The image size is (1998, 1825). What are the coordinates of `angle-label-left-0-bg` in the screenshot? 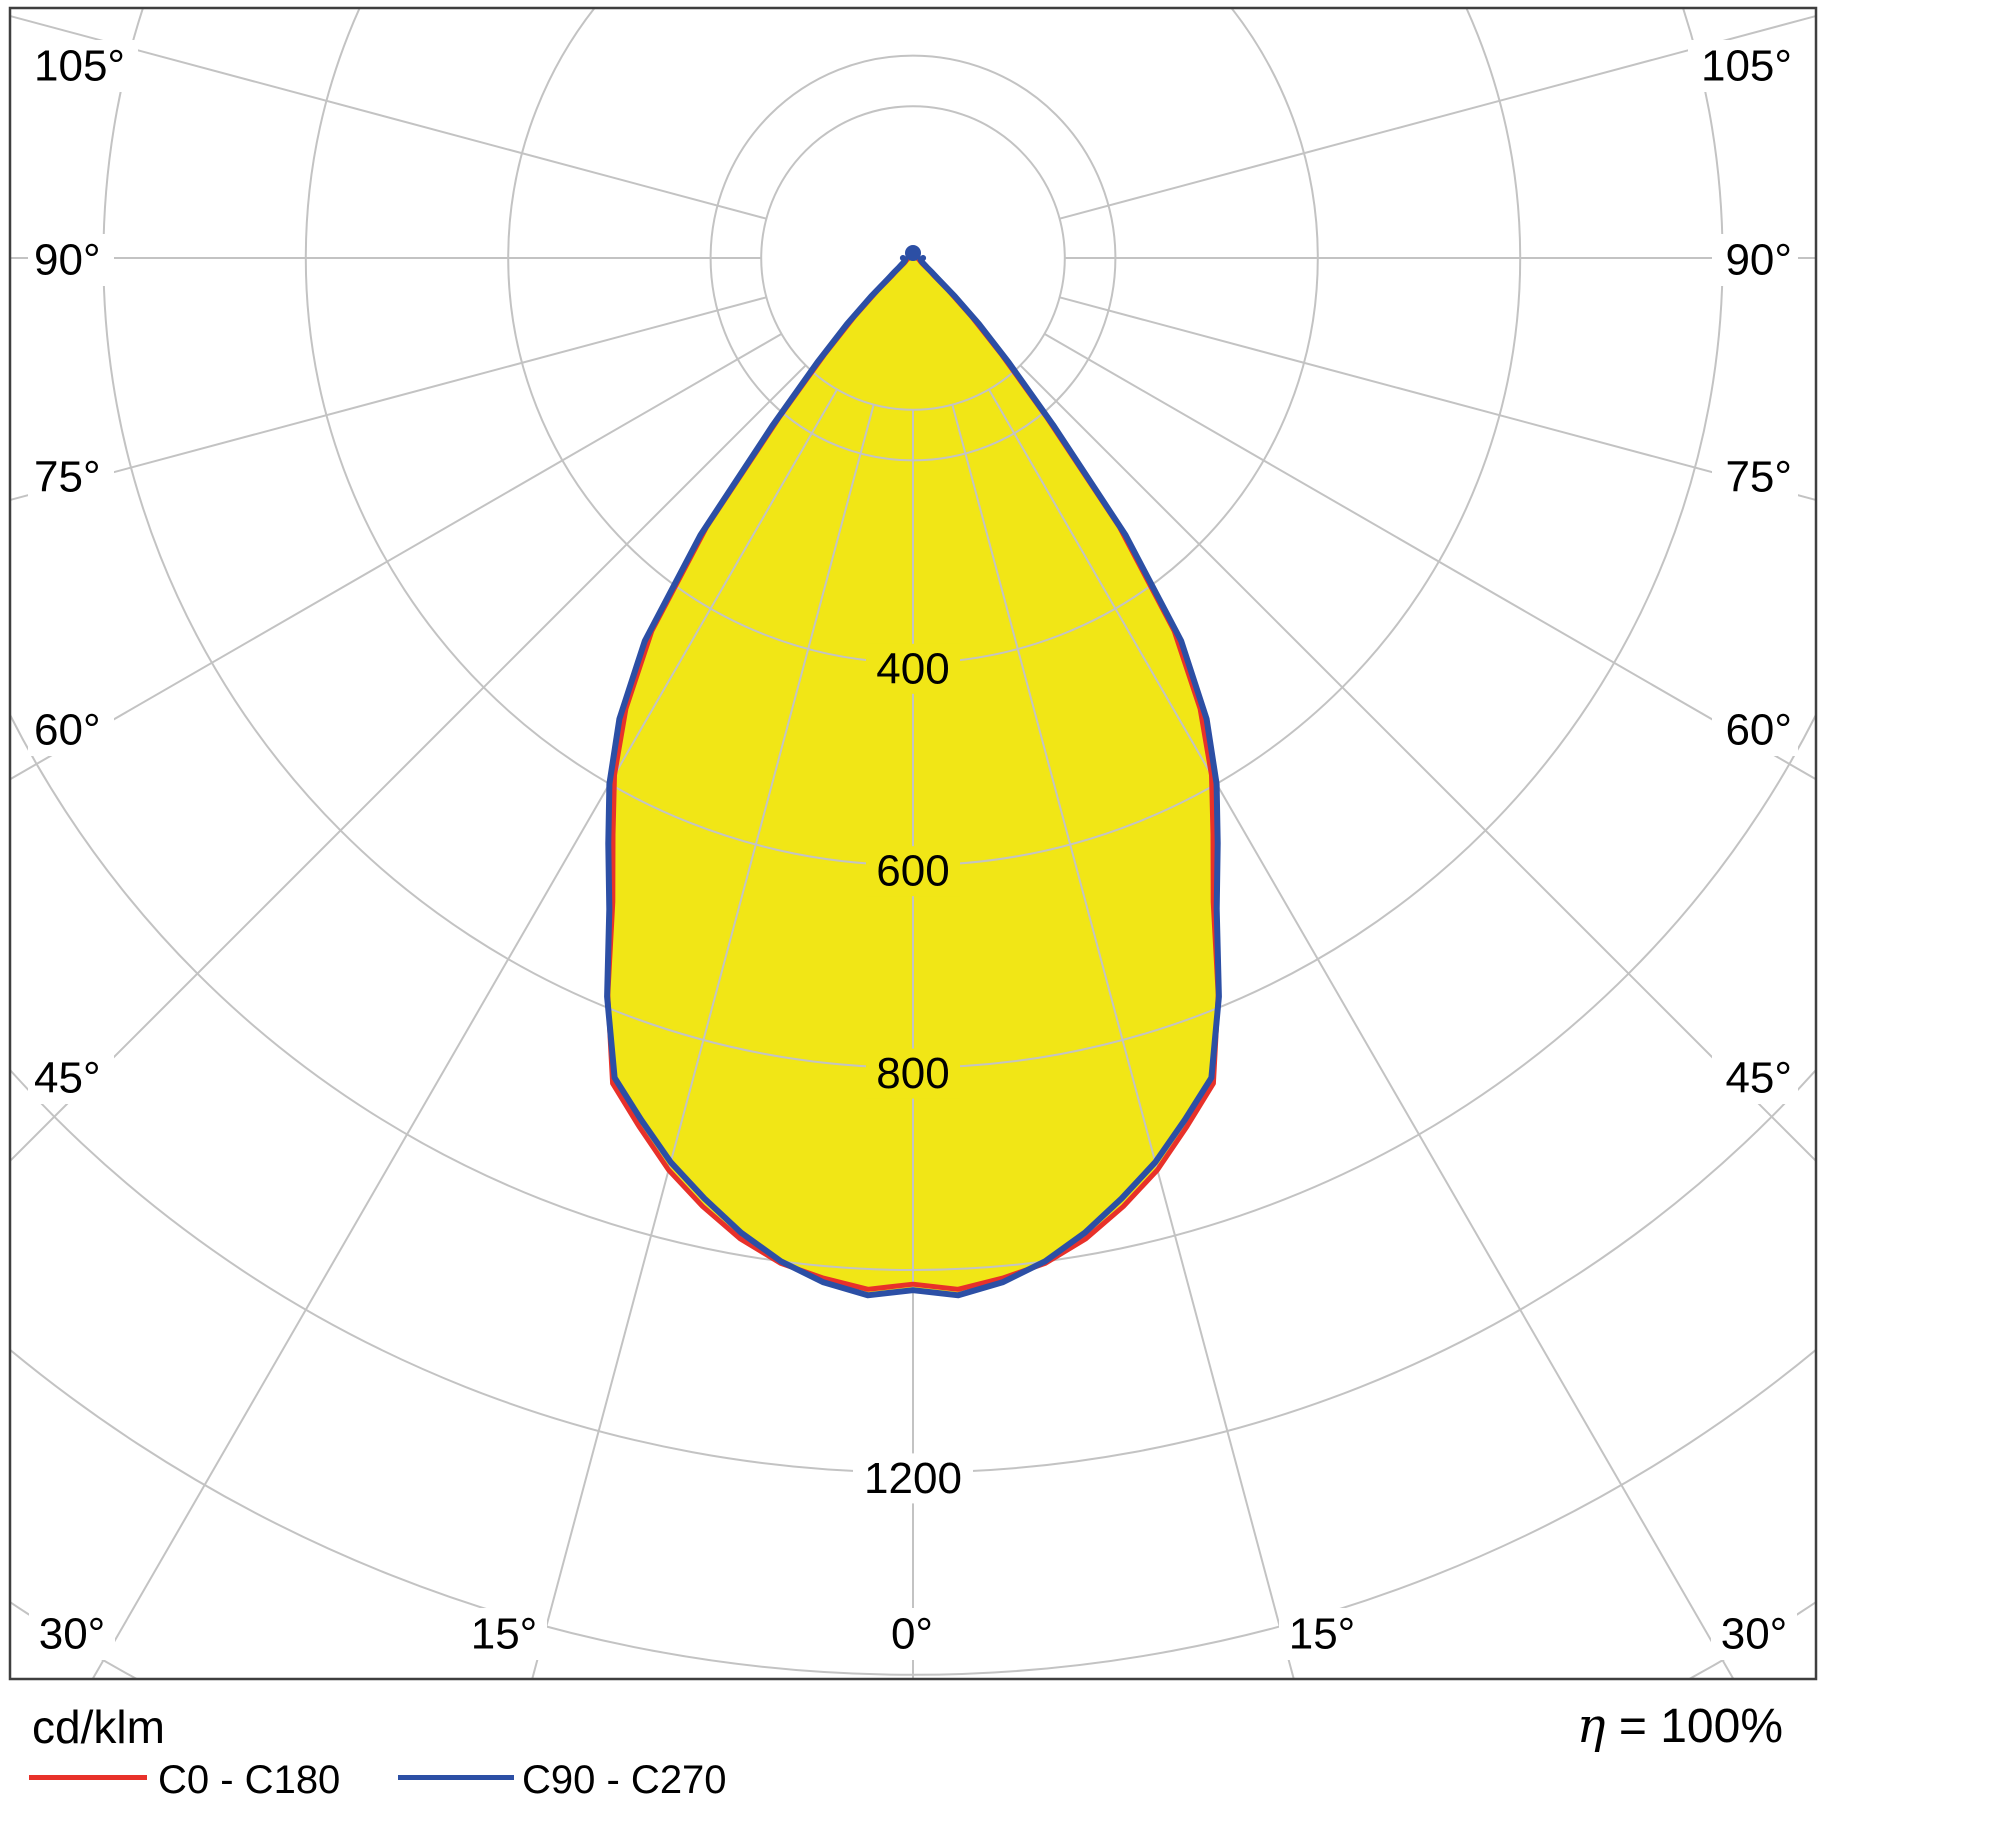 It's located at (83, 66).